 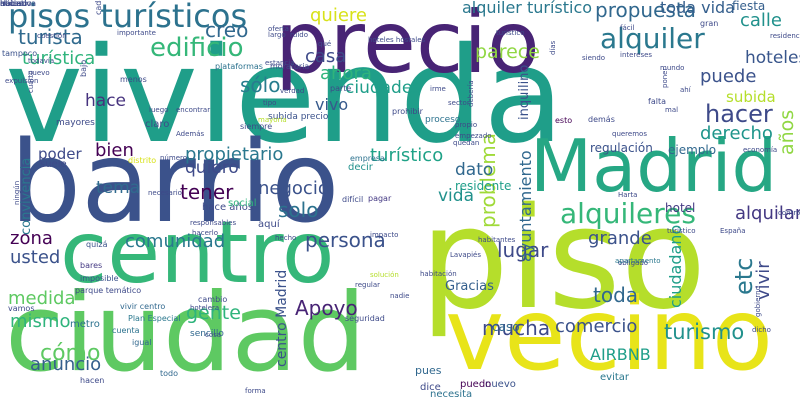 I want to click on word: importante, so click(x=136, y=33).